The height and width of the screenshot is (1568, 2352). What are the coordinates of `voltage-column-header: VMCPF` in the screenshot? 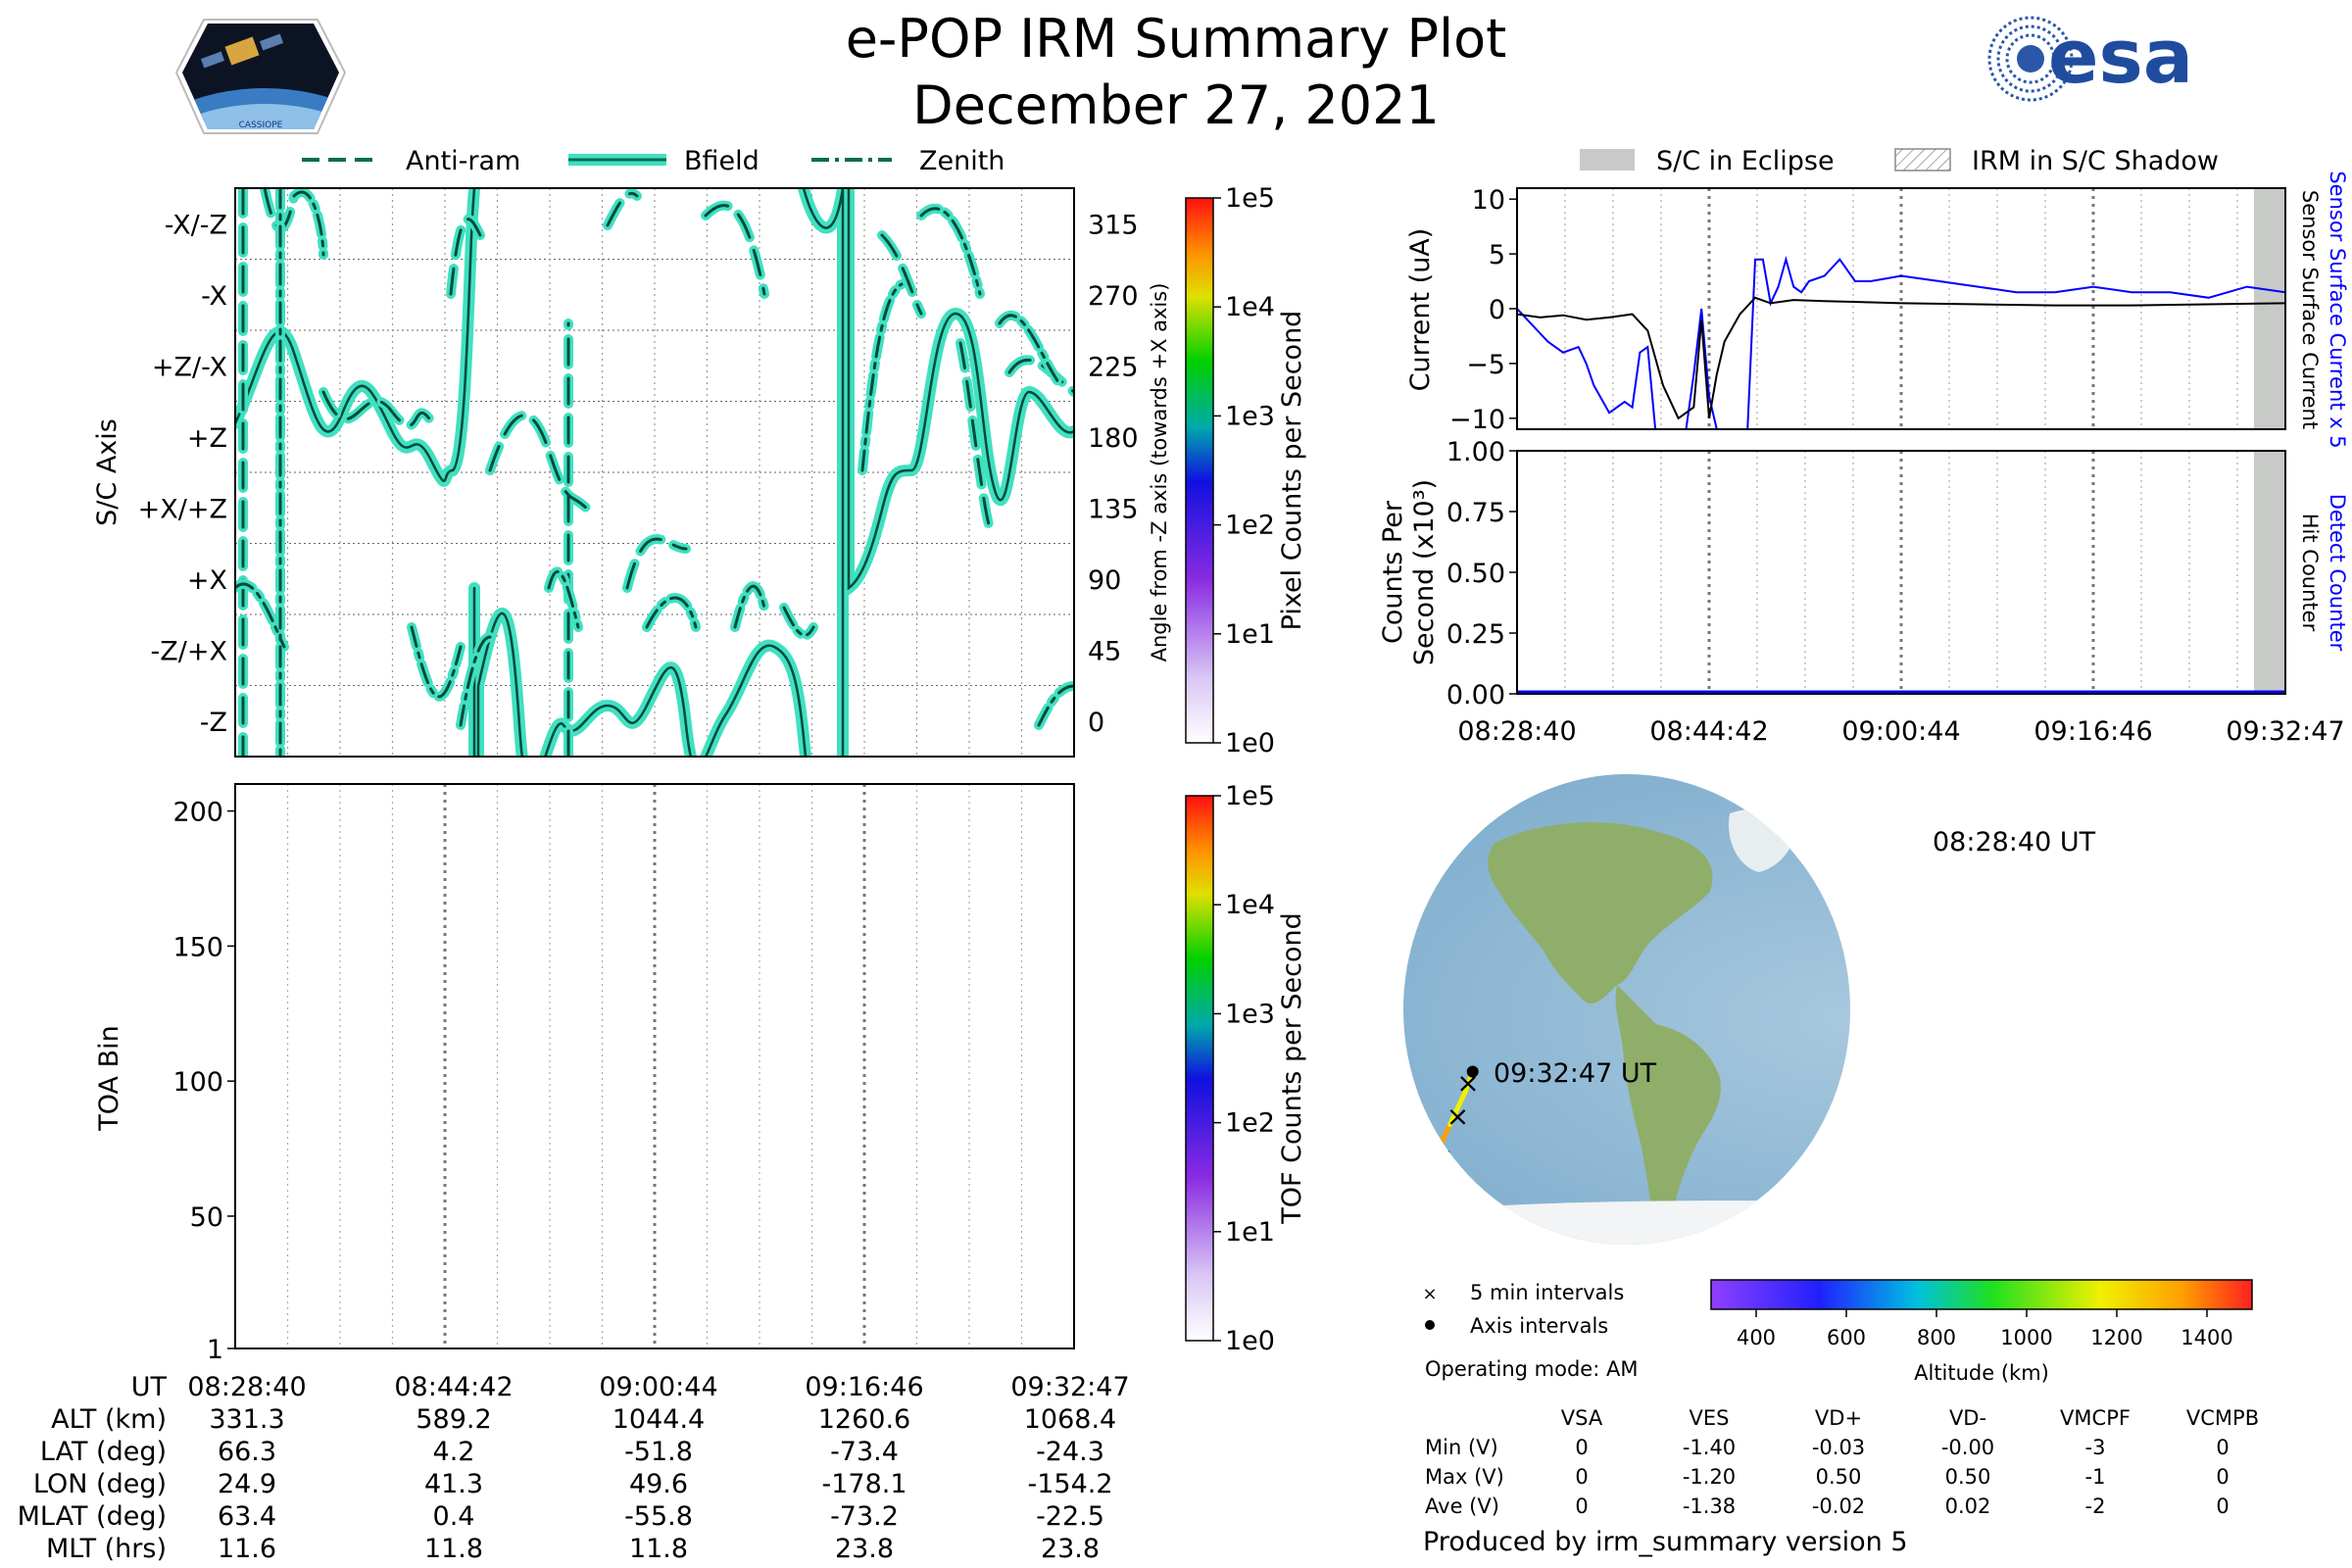 It's located at (2095, 1418).